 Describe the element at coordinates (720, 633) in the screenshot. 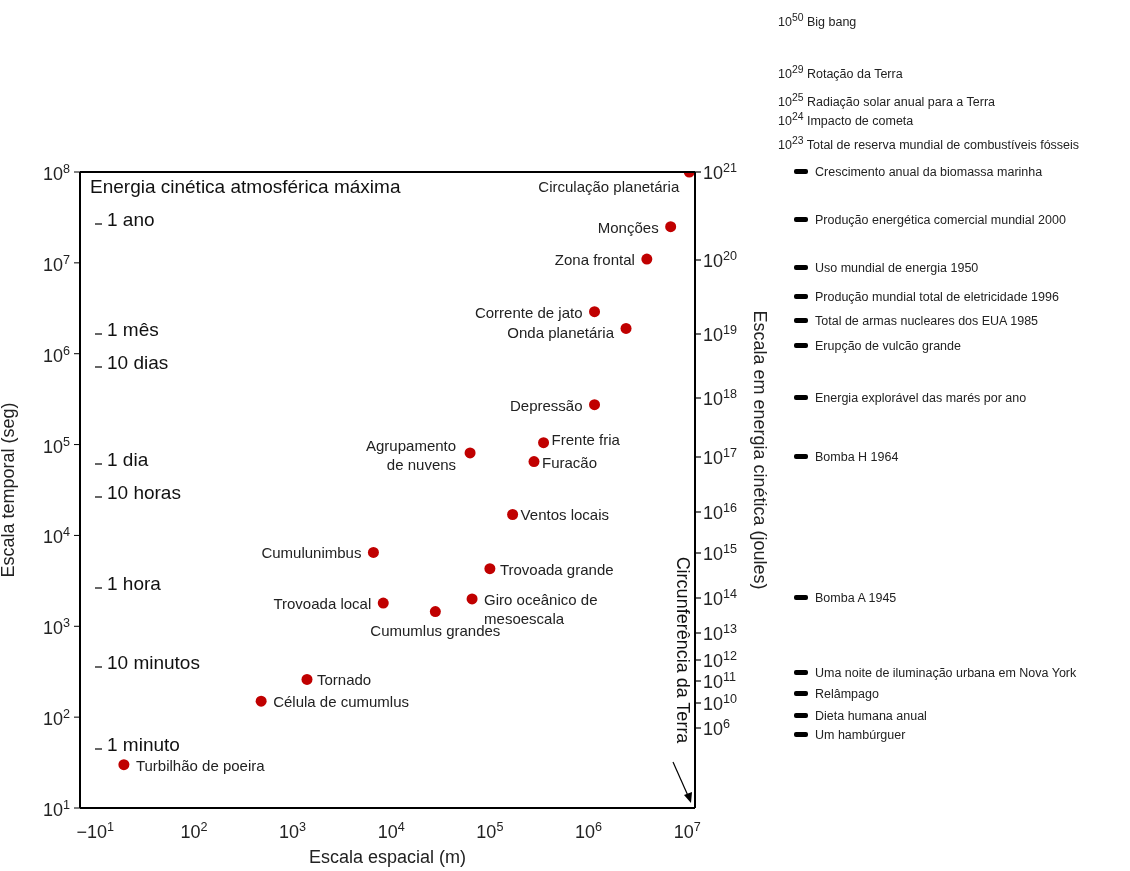

I see `text: 10$^{13}$` at that location.